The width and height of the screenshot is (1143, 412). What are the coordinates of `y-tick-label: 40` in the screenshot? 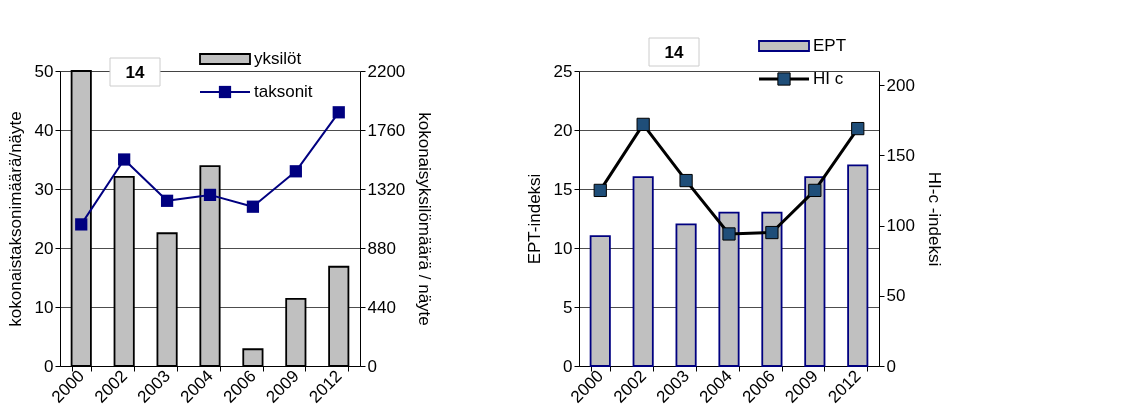 It's located at (44, 130).